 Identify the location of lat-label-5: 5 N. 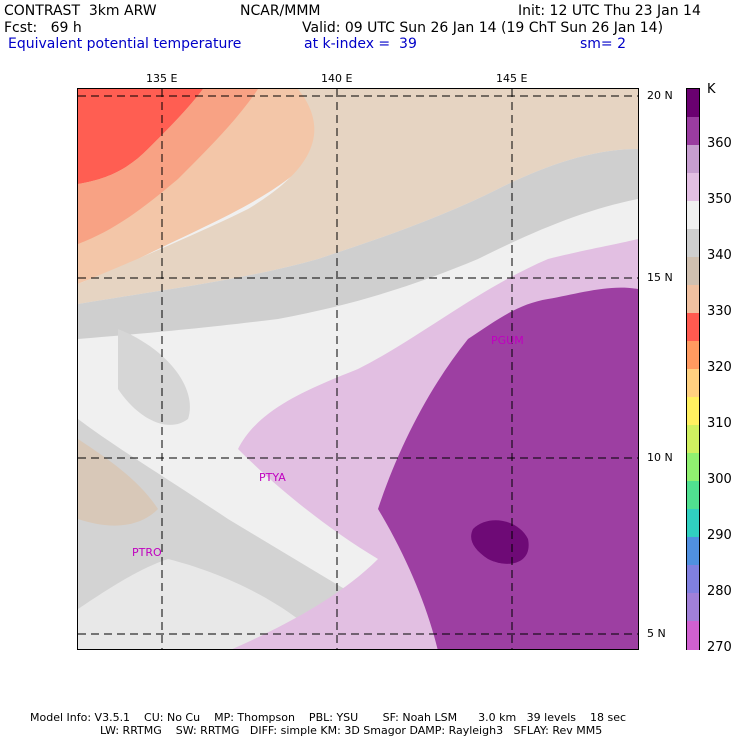
(656, 633).